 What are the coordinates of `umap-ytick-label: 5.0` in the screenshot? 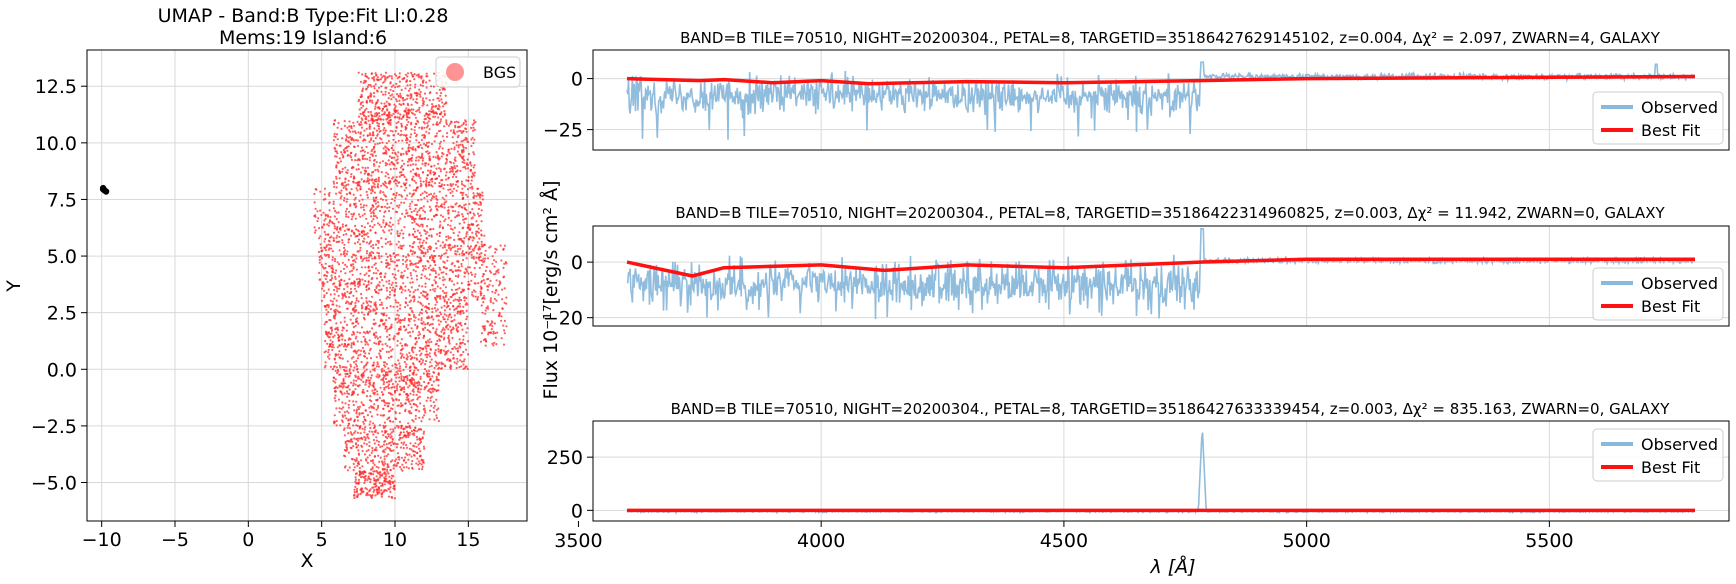 It's located at (62, 257).